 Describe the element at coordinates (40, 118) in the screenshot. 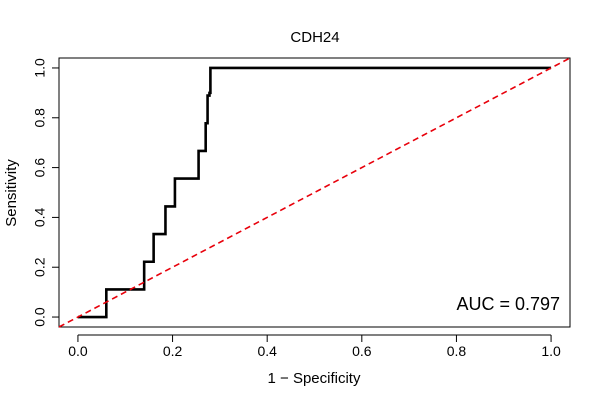

I see `y-tick-label: 0.8` at that location.